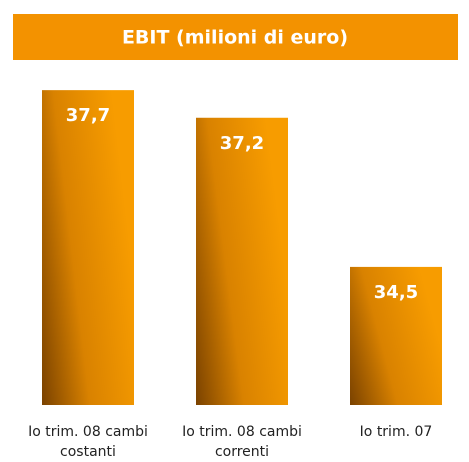  What do you see at coordinates (88, 115) in the screenshot?
I see `data-label: 37,7` at bounding box center [88, 115].